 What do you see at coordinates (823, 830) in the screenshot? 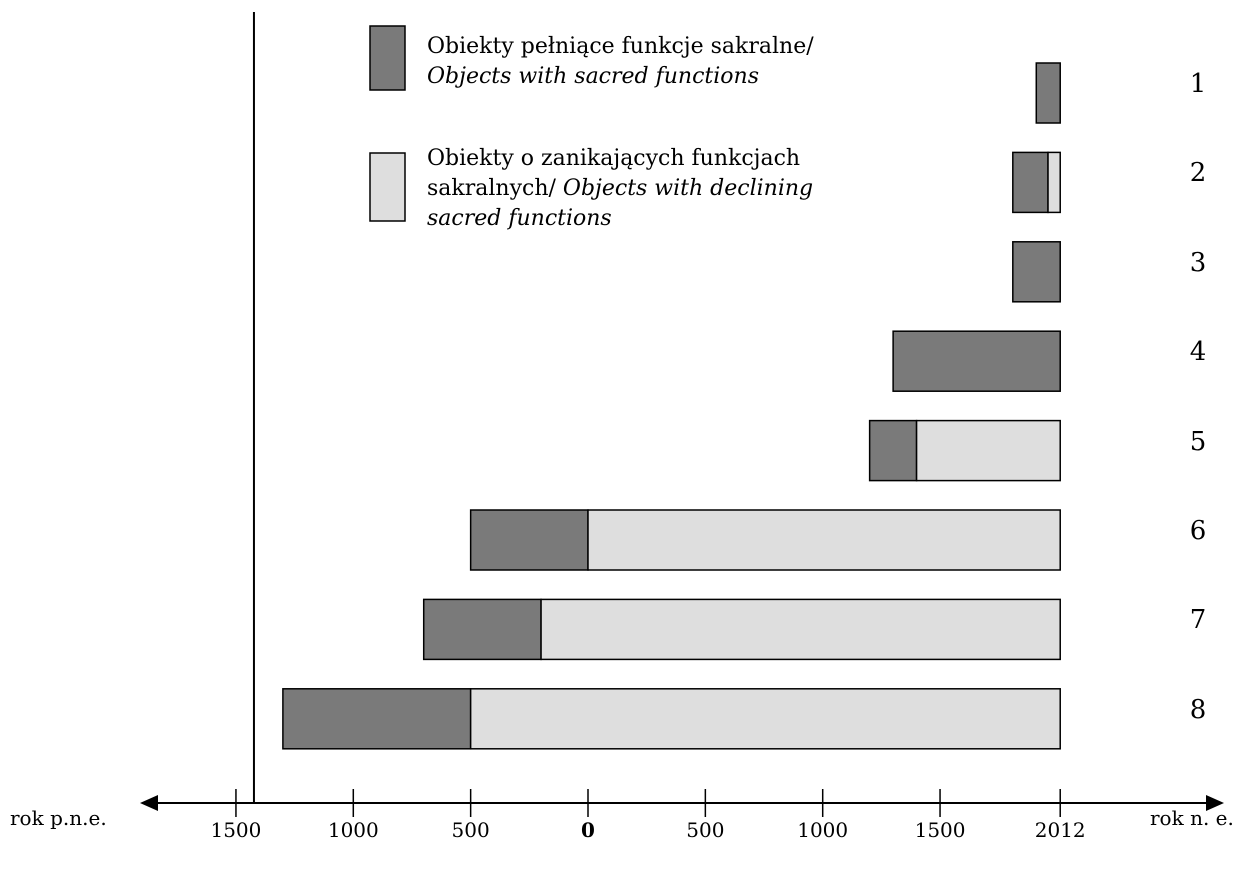
I see `x-tick-label-5: 1000` at bounding box center [823, 830].